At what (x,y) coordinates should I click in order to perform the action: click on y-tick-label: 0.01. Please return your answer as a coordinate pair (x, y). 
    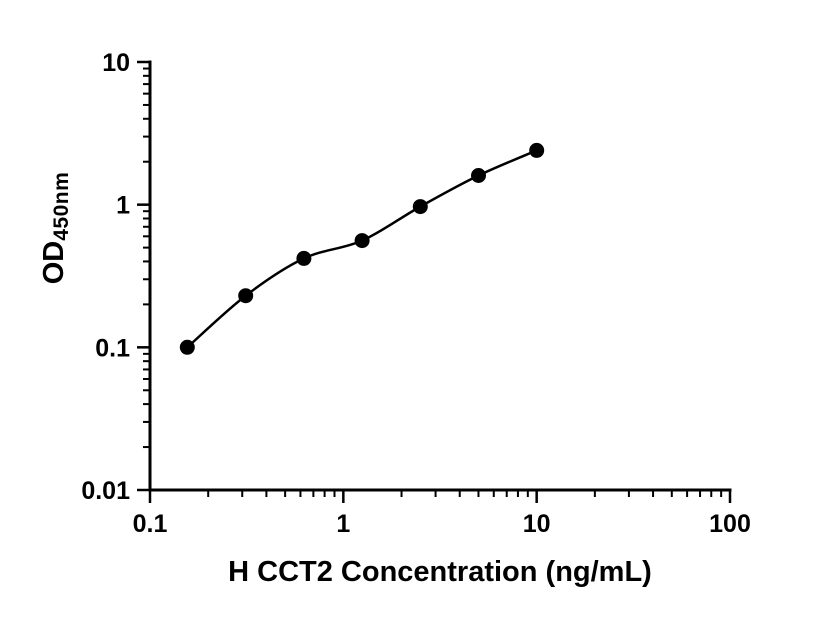
    Looking at the image, I should click on (105, 491).